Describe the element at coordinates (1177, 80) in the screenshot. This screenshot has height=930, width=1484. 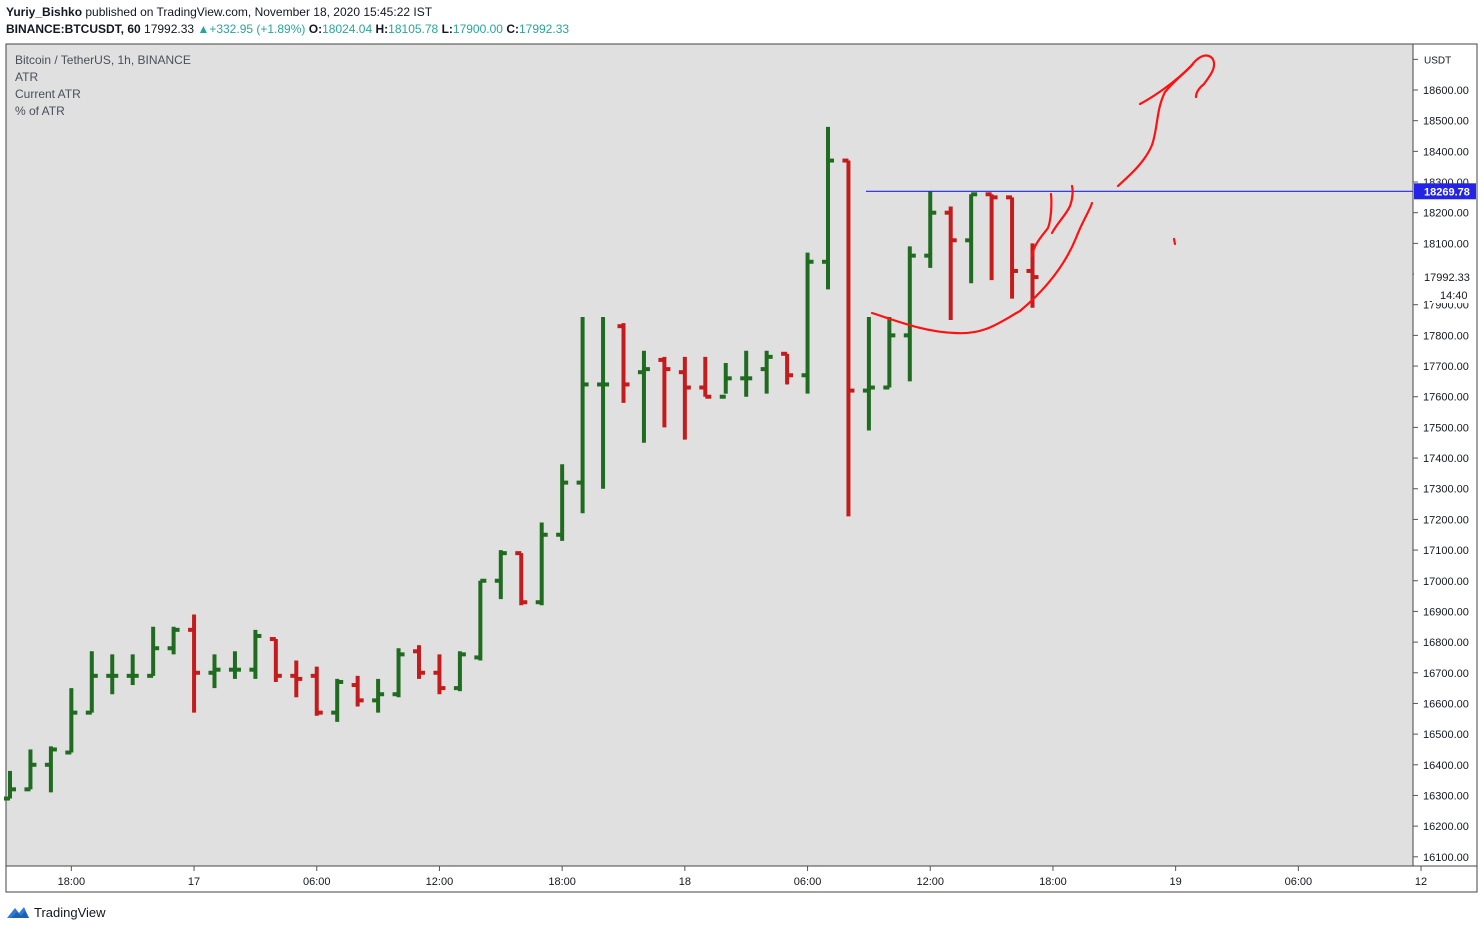
I see `annotation-arrow-head` at that location.